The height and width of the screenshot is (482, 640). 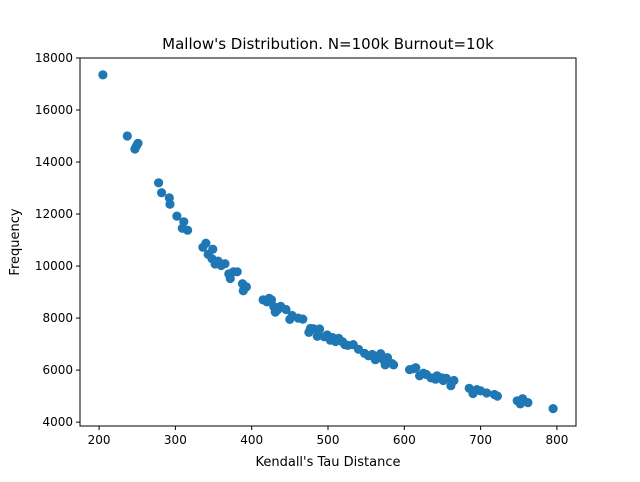 What do you see at coordinates (57, 422) in the screenshot?
I see `y-tick-label: 4000` at bounding box center [57, 422].